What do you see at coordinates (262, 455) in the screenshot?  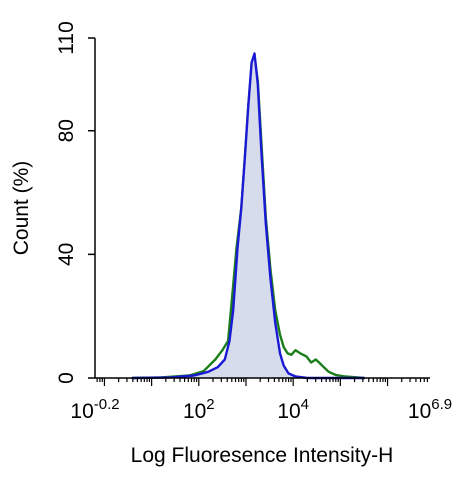 I see `x-axis-title: Log Fluoresence Intensity-H` at bounding box center [262, 455].